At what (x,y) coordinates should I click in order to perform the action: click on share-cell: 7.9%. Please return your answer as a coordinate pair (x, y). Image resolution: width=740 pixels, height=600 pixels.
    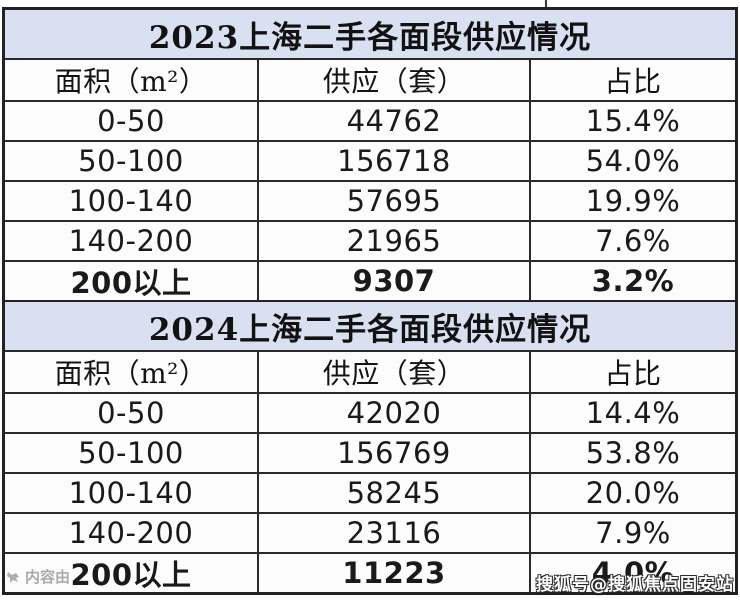
    Looking at the image, I should click on (632, 533).